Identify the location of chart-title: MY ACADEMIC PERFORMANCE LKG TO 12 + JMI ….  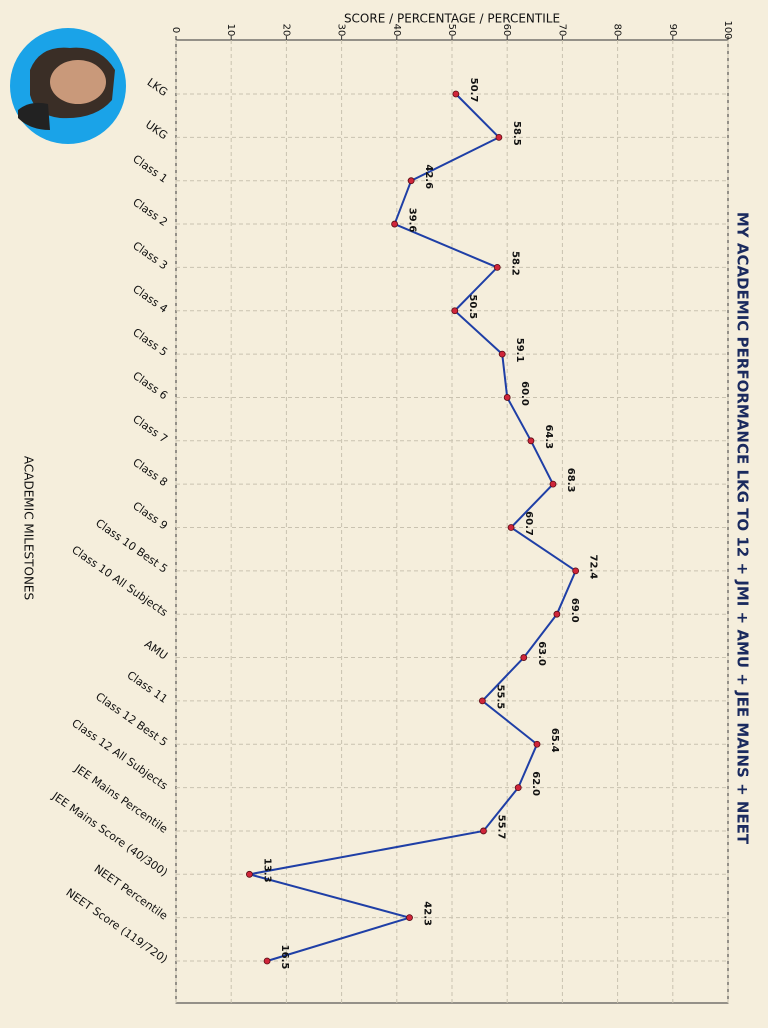
(743, 528).